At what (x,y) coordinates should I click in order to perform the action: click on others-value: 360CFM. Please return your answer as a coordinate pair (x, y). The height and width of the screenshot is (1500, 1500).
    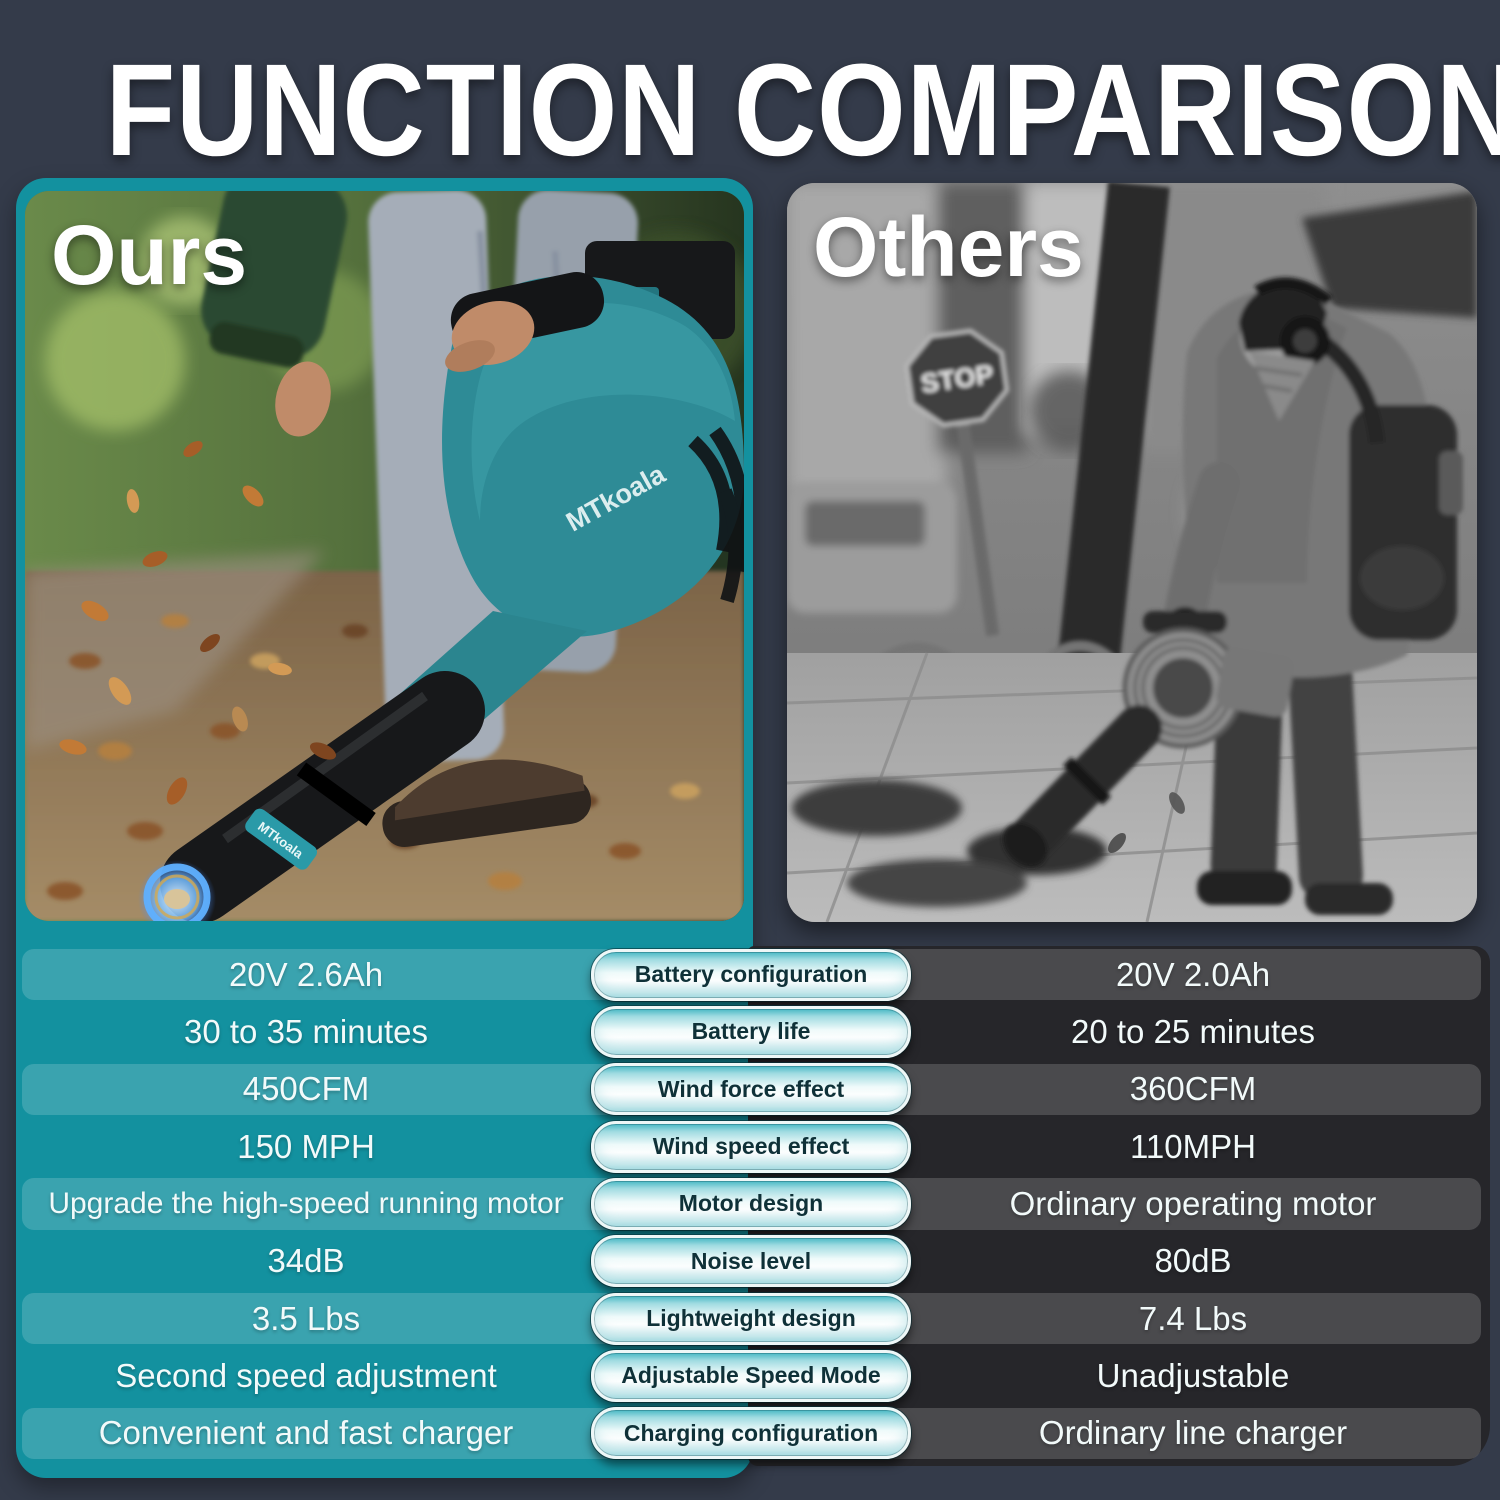
    Looking at the image, I should click on (1193, 1089).